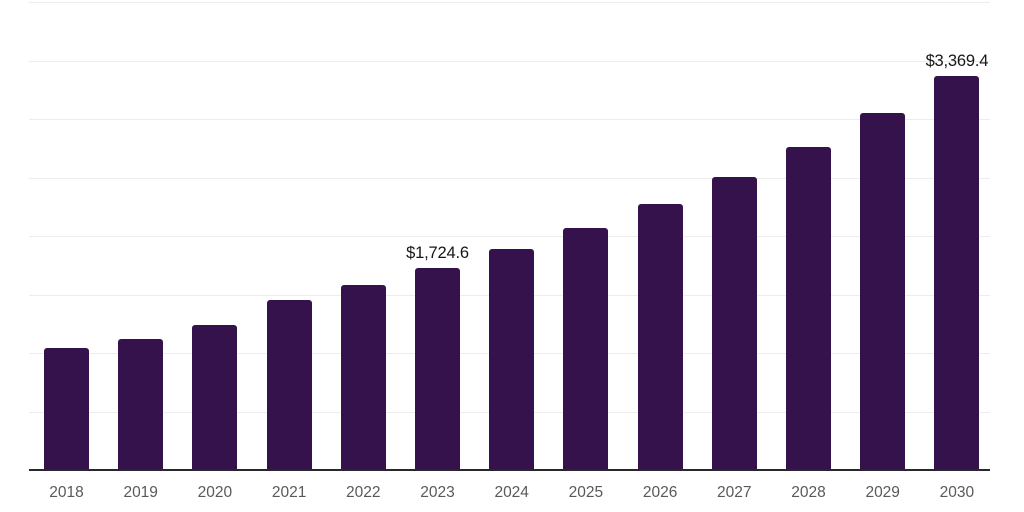 The width and height of the screenshot is (1024, 512). I want to click on data-label-2023: $1,724.6, so click(437, 253).